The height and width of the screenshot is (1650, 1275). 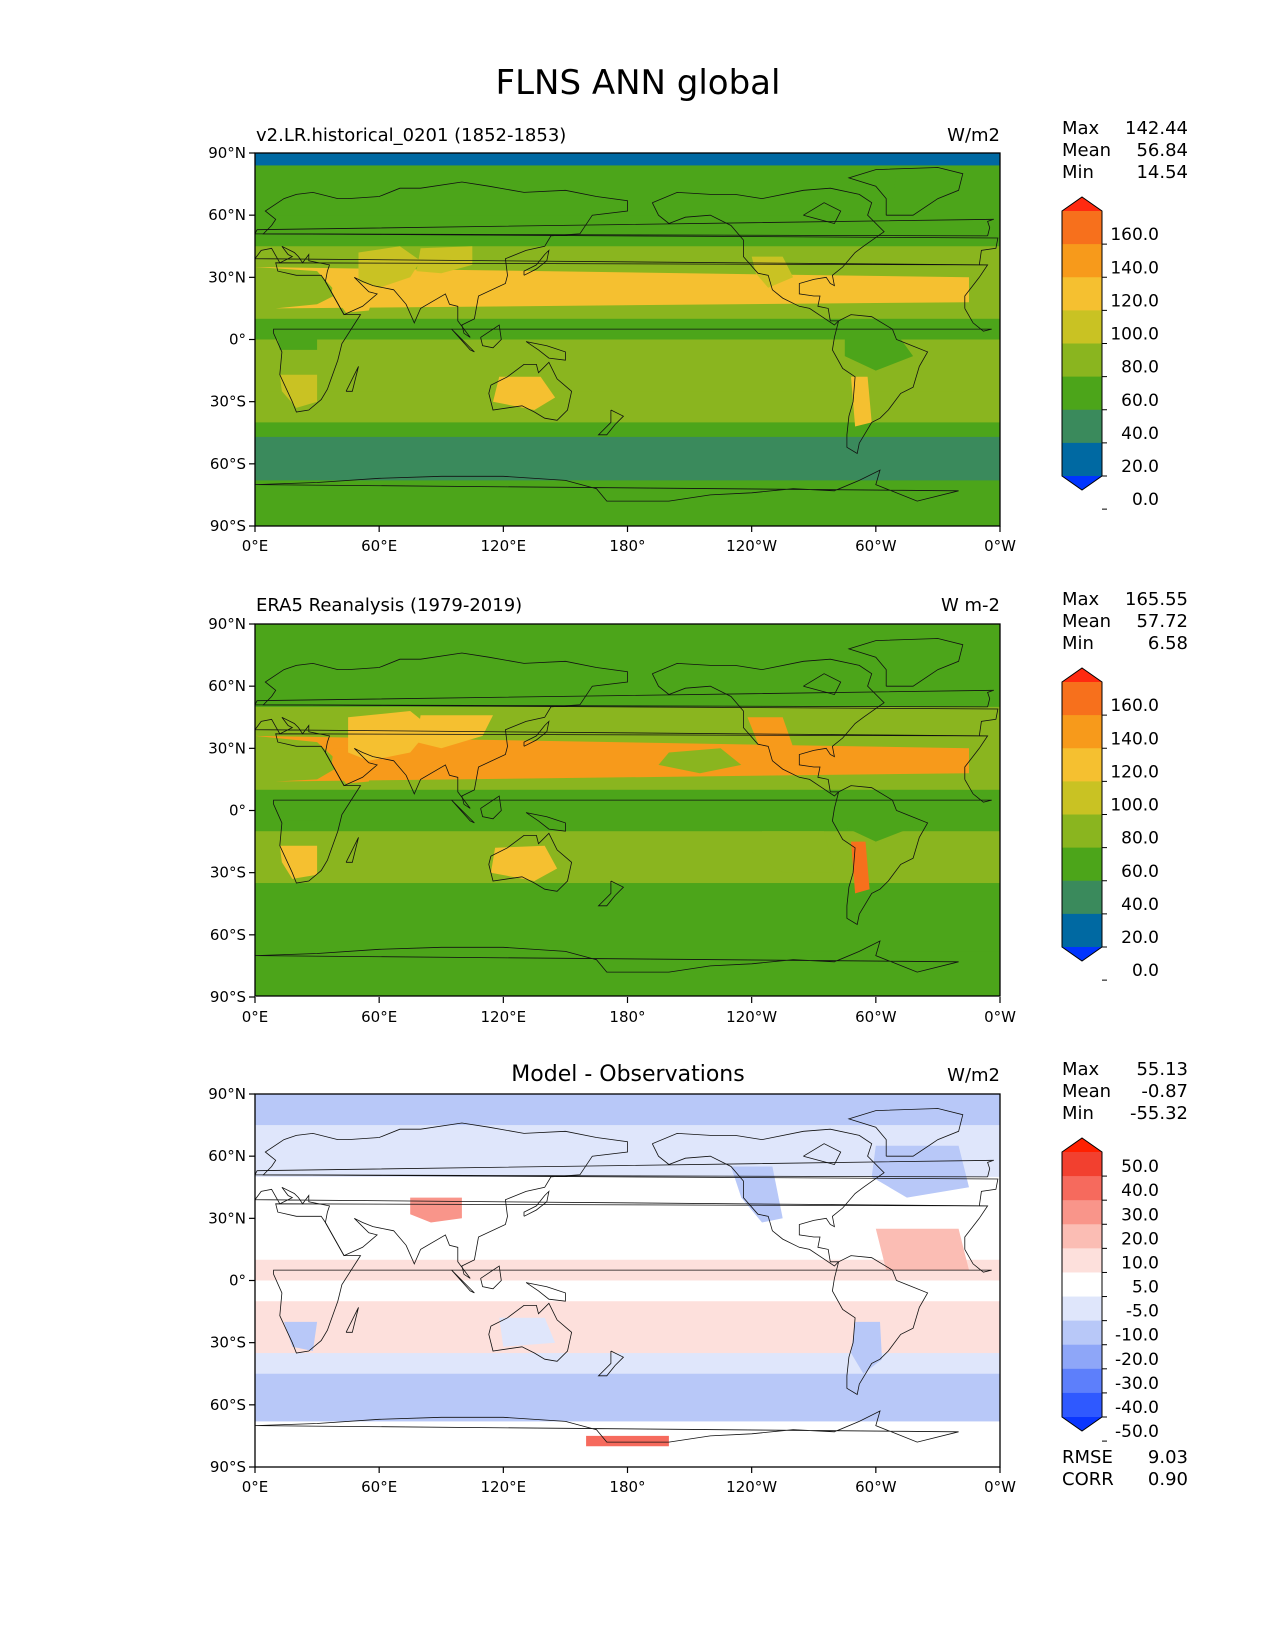 I want to click on colorbar-tick-label: 80.0, so click(x=1140, y=368).